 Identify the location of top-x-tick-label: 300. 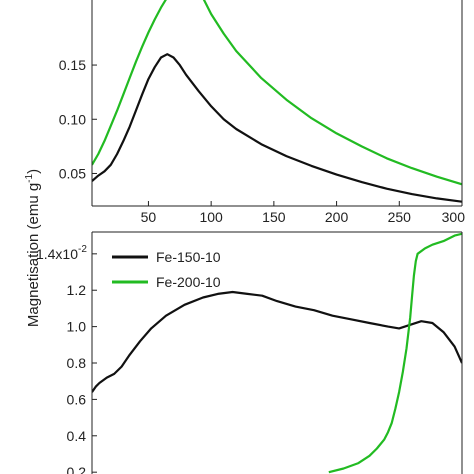
(454, 217).